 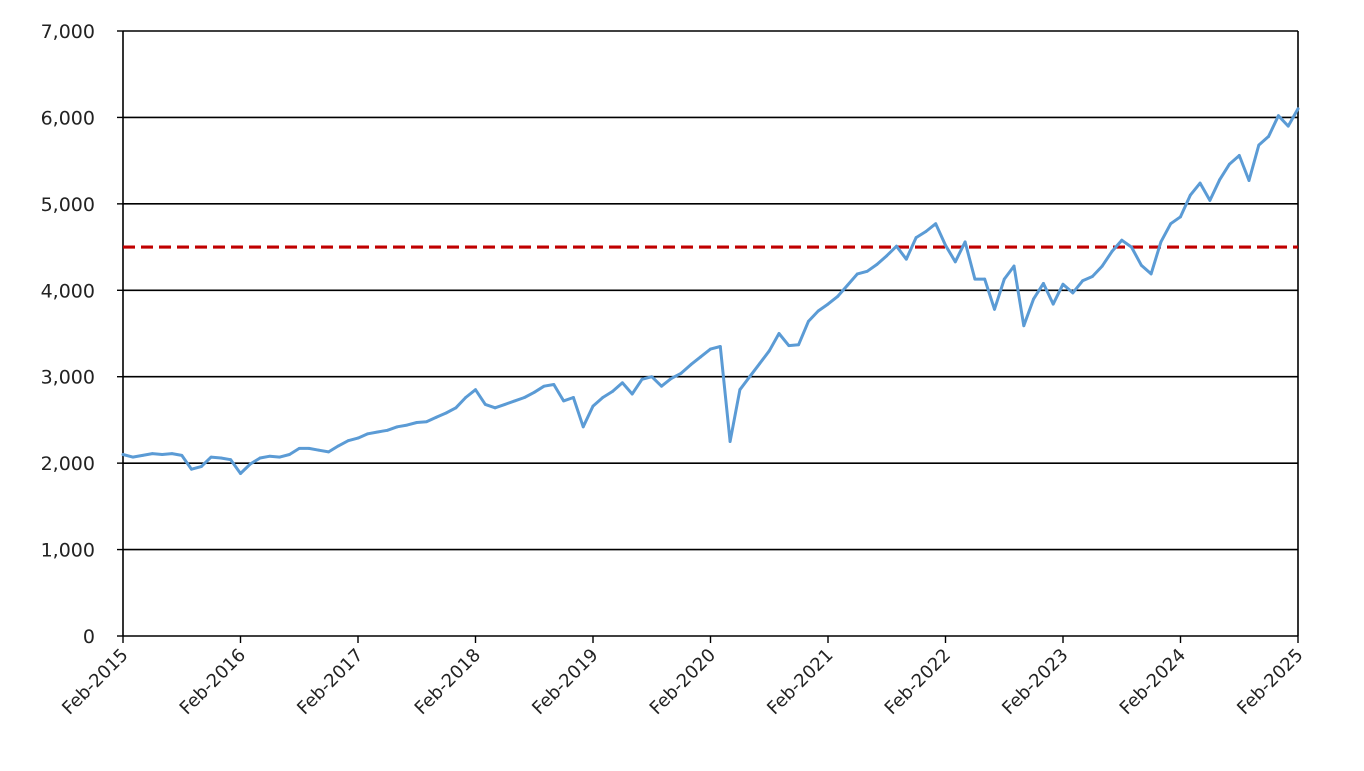 What do you see at coordinates (1270, 682) in the screenshot?
I see `x-tick-label-2025-02: Feb-2025` at bounding box center [1270, 682].